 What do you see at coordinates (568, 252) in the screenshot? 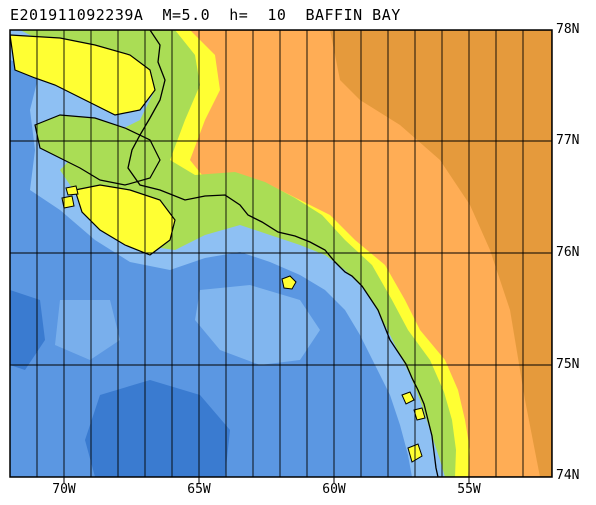
I see `lat-label-76n: 76N` at bounding box center [568, 252].